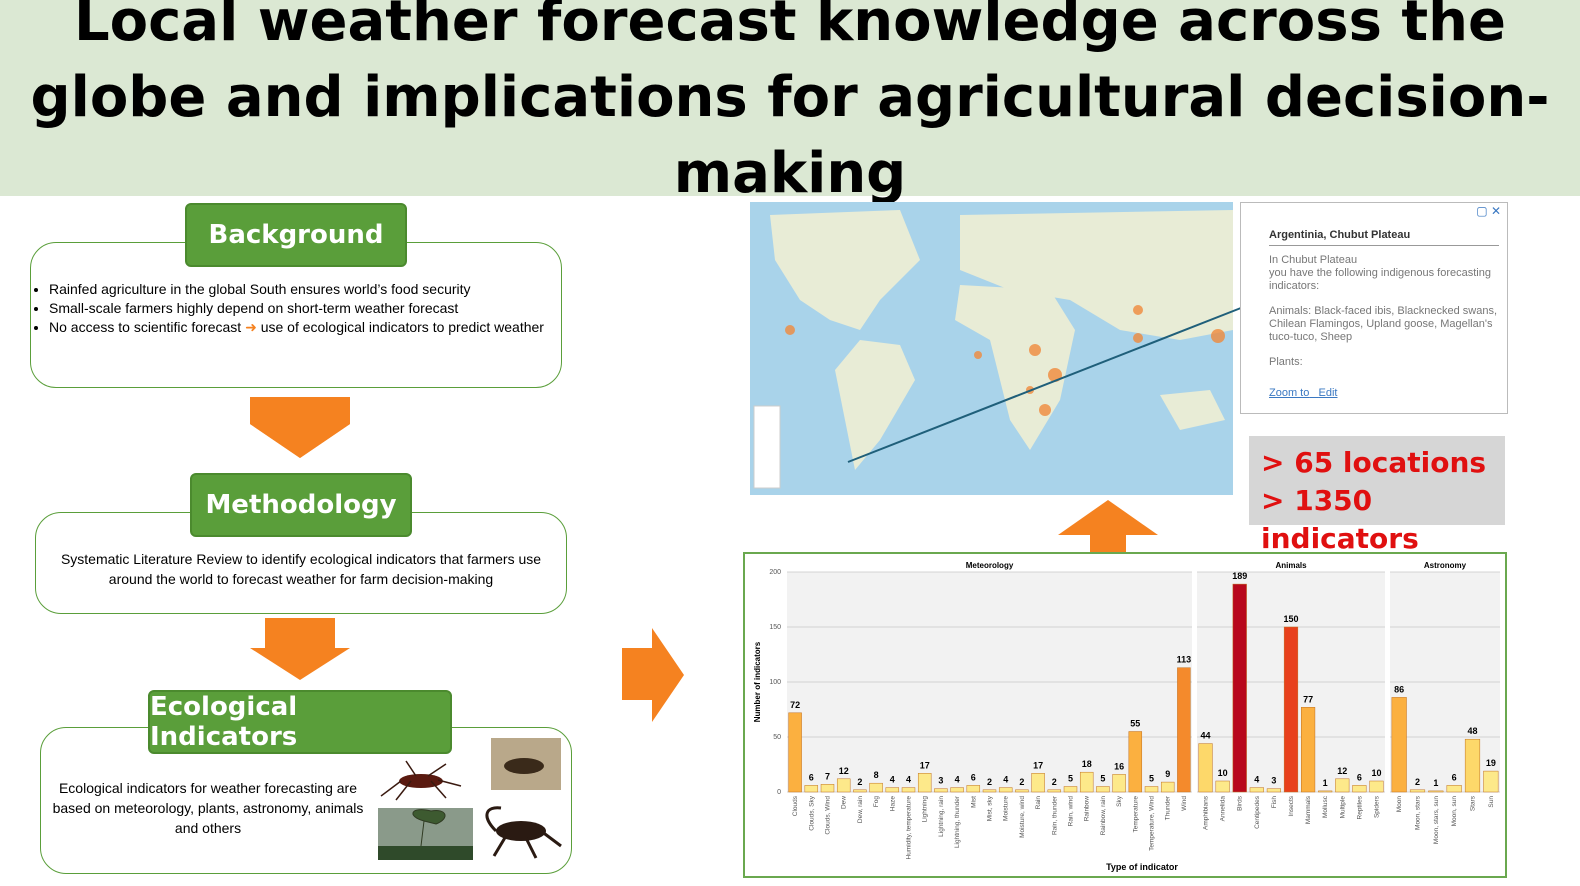 The image size is (1580, 886). Describe the element at coordinates (1206, 736) in the screenshot. I see `value-label: 44` at that location.